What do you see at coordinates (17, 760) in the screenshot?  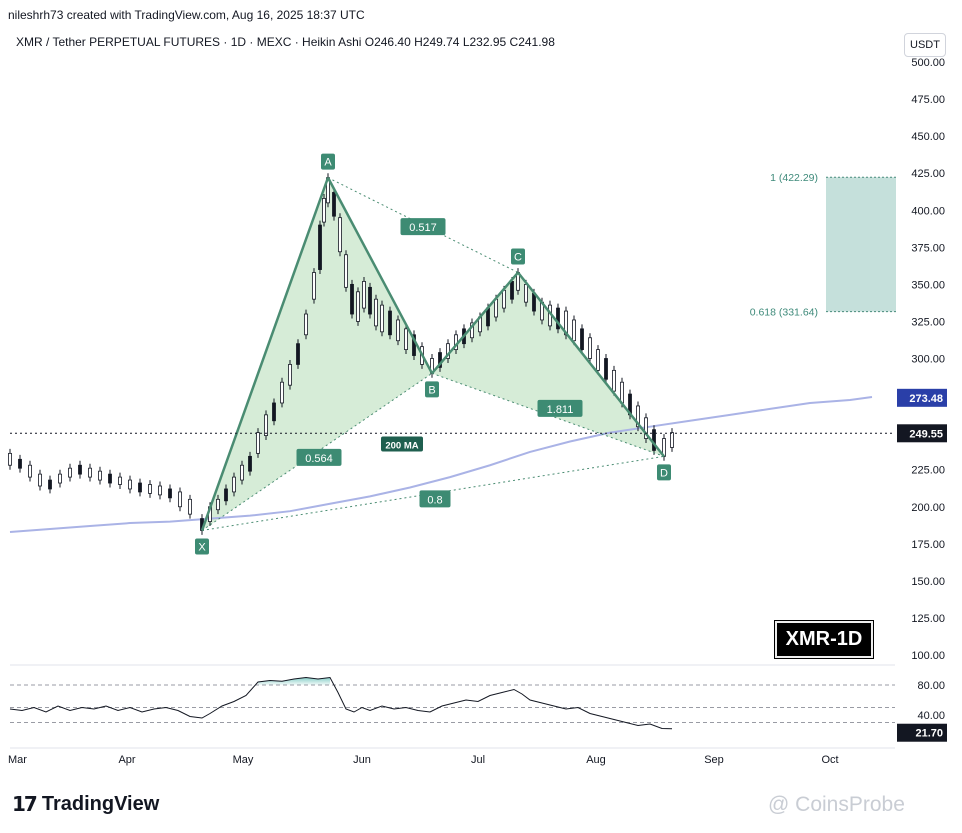 I see `x-tick-label: Mar` at bounding box center [17, 760].